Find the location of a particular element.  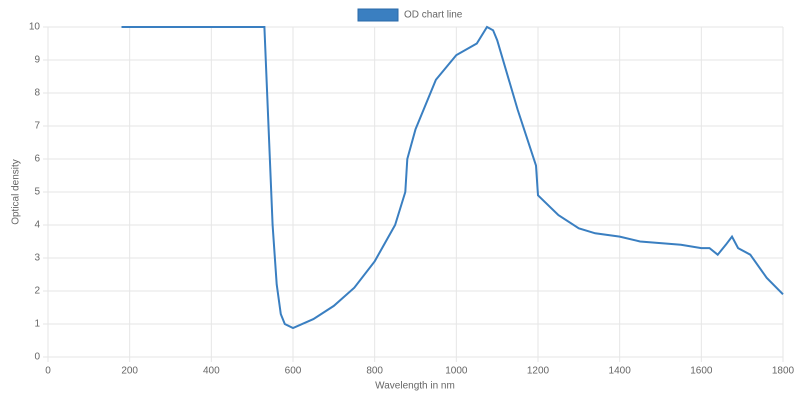

legend-swatch is located at coordinates (378, 15).